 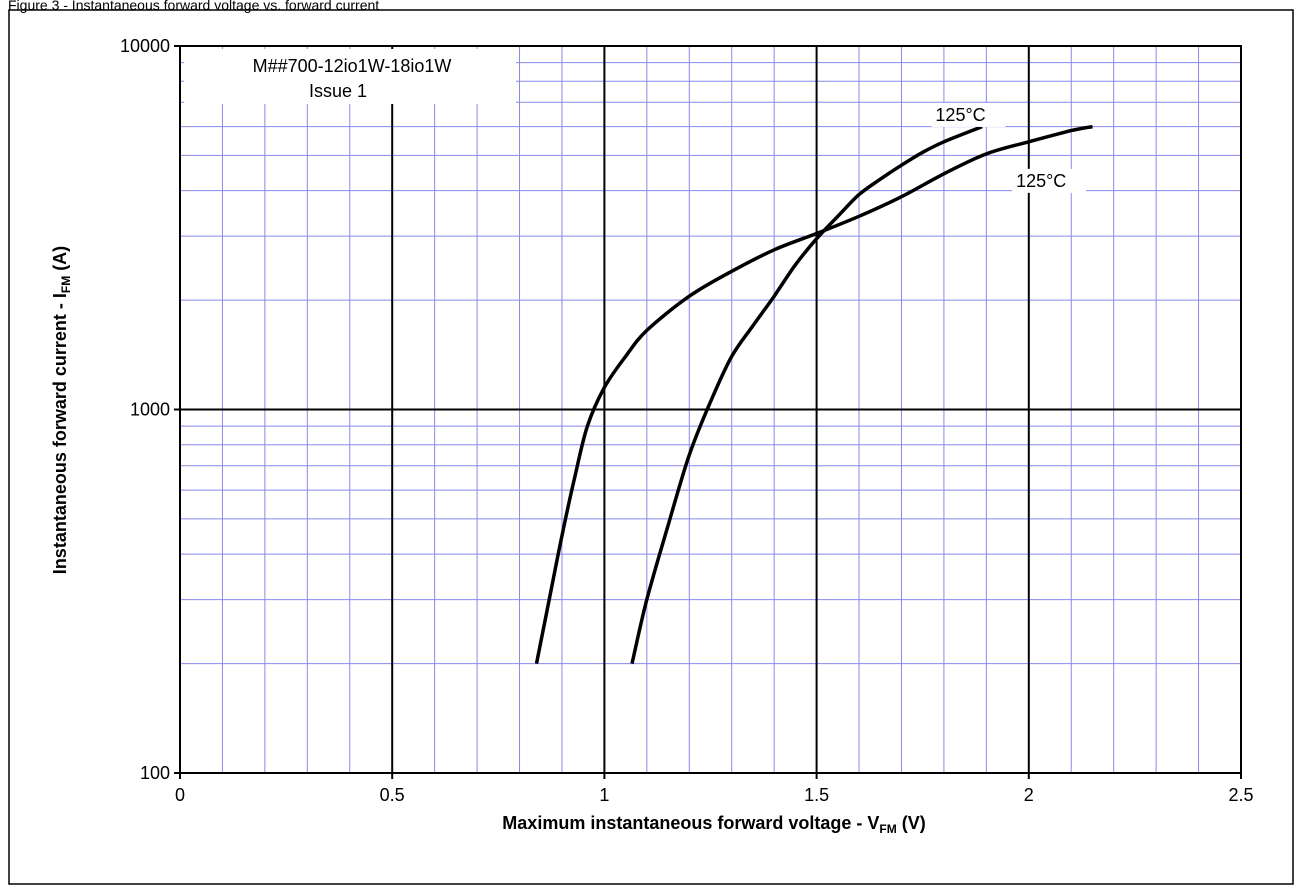 I want to click on x-tick-label: 0, so click(x=180, y=795).